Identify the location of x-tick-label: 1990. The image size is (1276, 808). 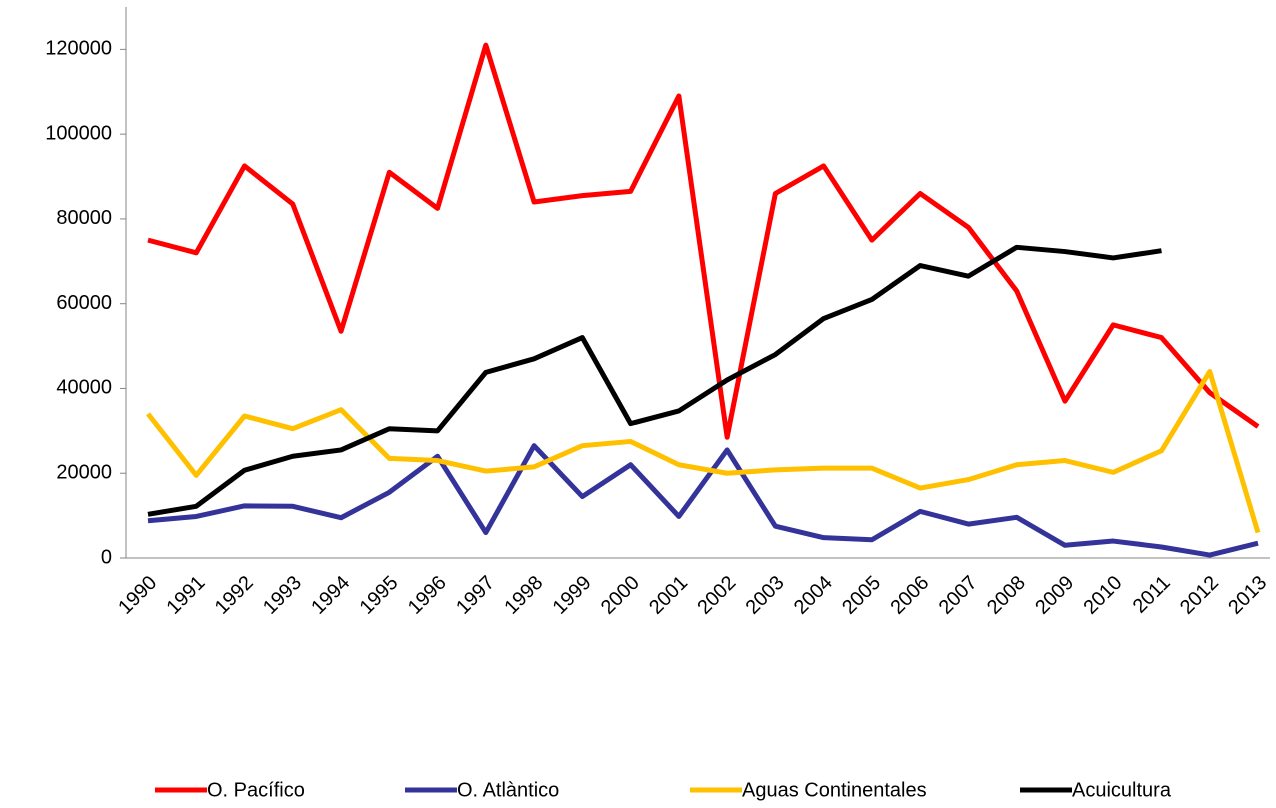
(137, 595).